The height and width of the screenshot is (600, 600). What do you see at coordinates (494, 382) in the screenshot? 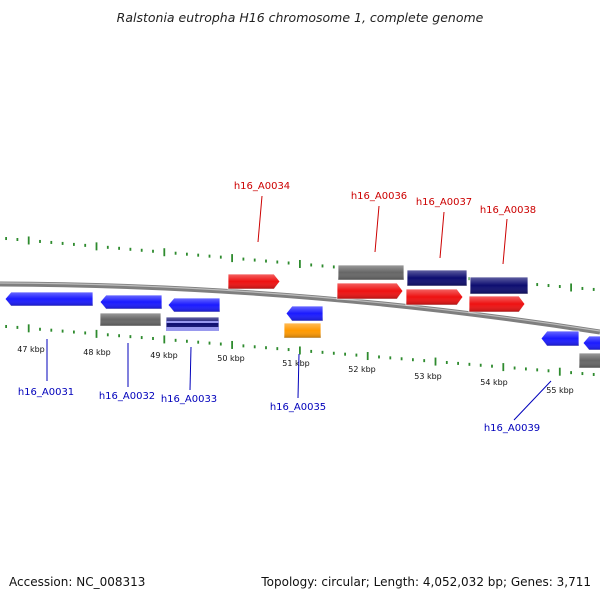
I see `kbp-label: 54 kbp` at bounding box center [494, 382].